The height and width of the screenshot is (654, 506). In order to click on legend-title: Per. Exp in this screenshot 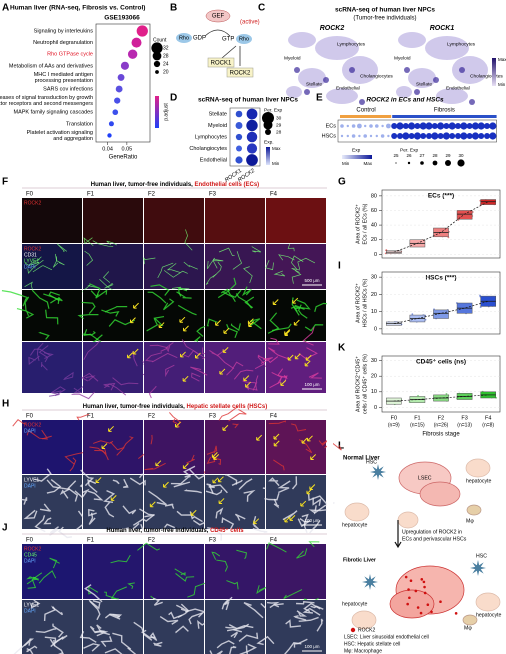, I will do `click(273, 110)`.